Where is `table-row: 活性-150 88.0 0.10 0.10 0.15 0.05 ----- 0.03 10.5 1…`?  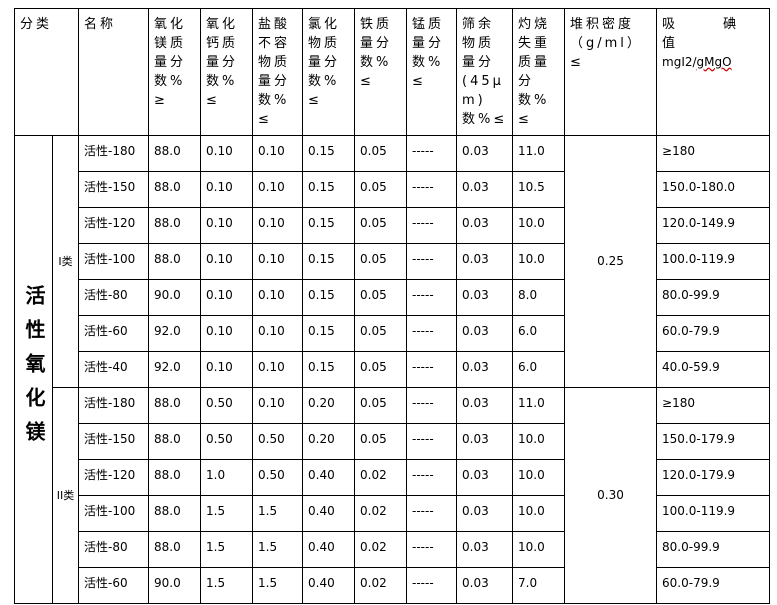
table-row: 活性-150 88.0 0.10 0.10 0.15 0.05 ----- 0.03 10.5 1… is located at coordinates (393, 189).